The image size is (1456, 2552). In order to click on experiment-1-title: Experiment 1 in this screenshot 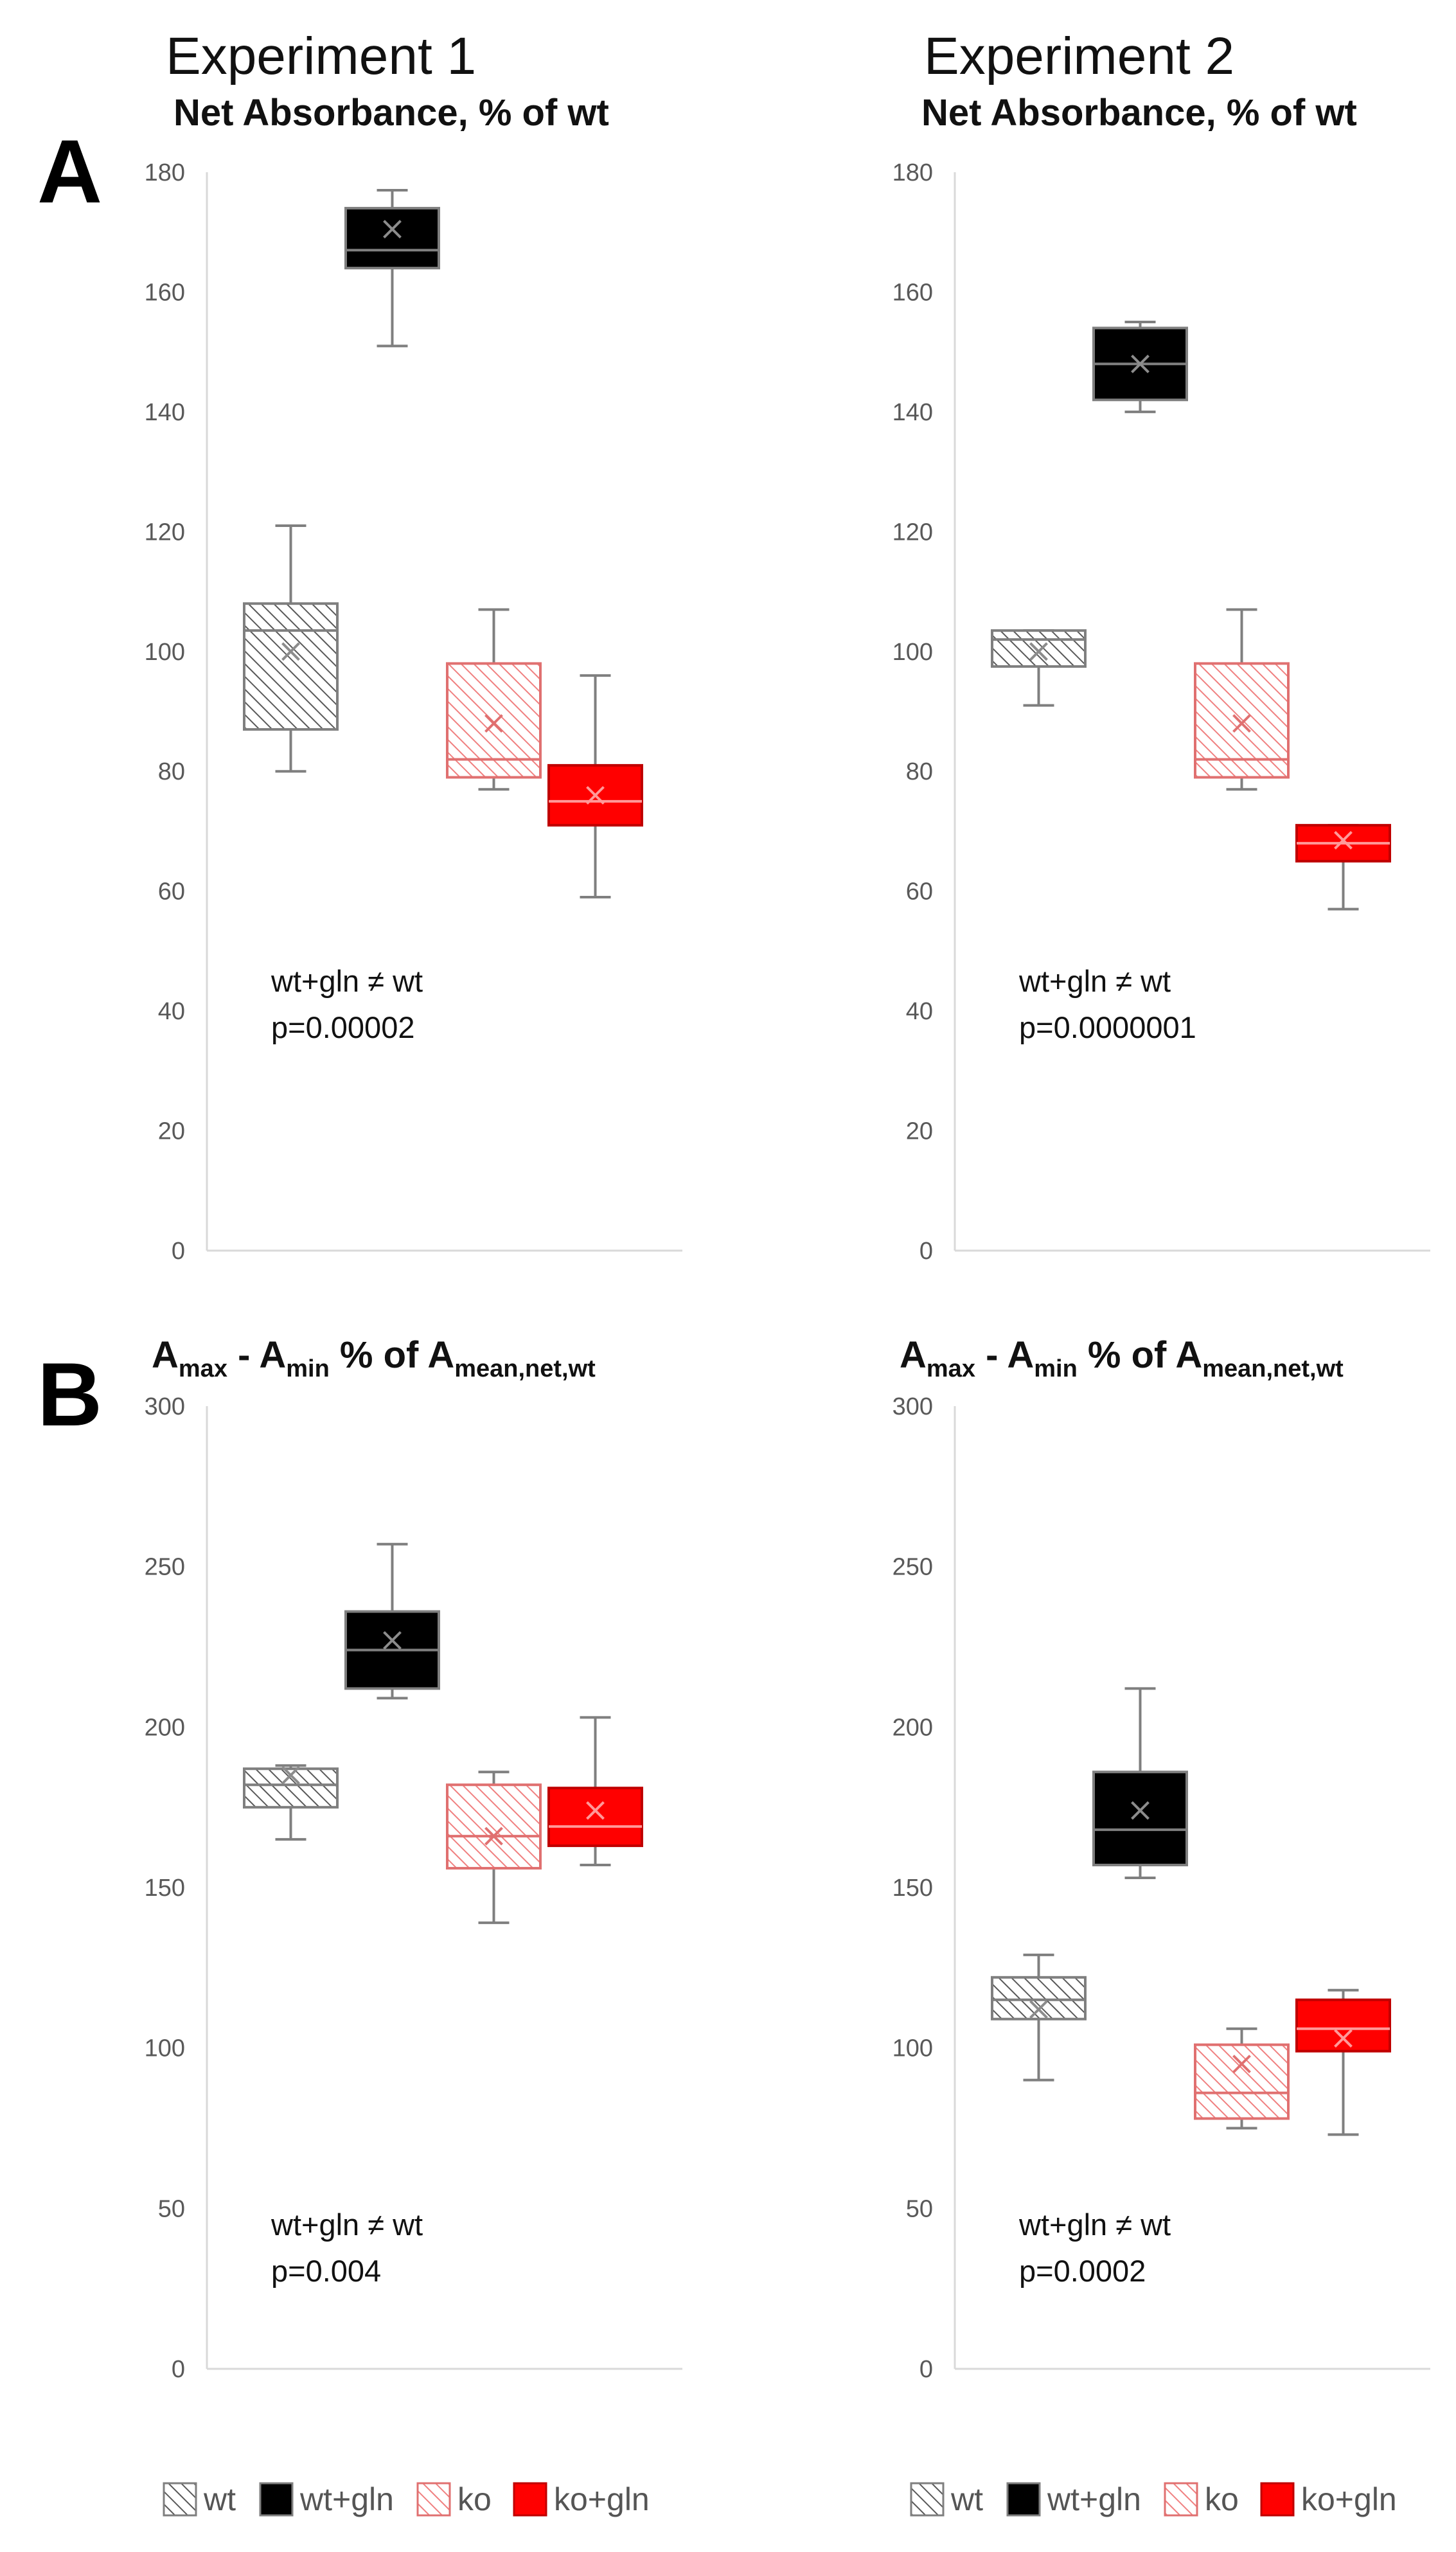, I will do `click(321, 56)`.